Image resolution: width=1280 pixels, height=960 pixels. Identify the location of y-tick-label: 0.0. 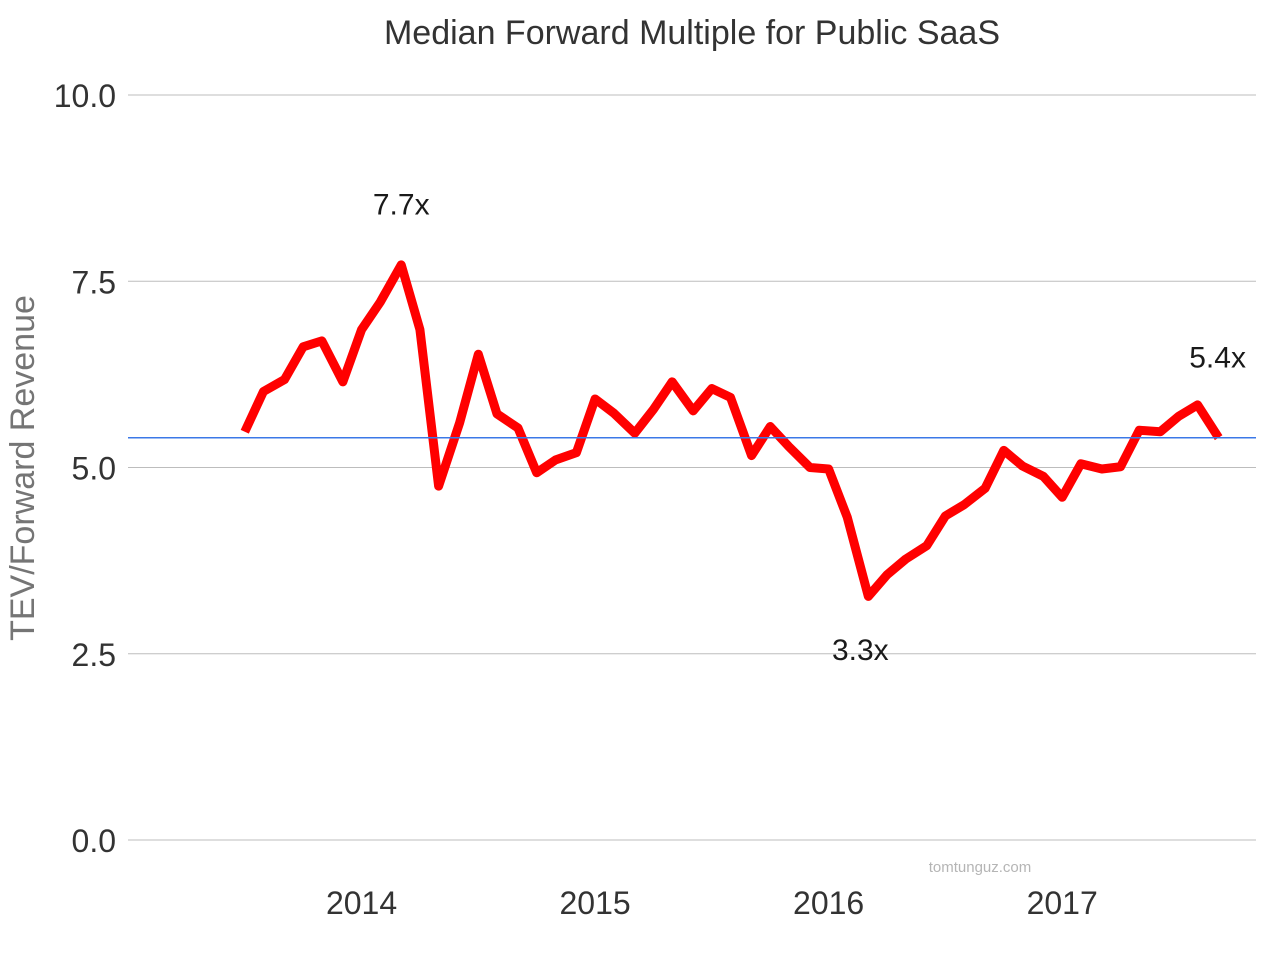
(94, 841).